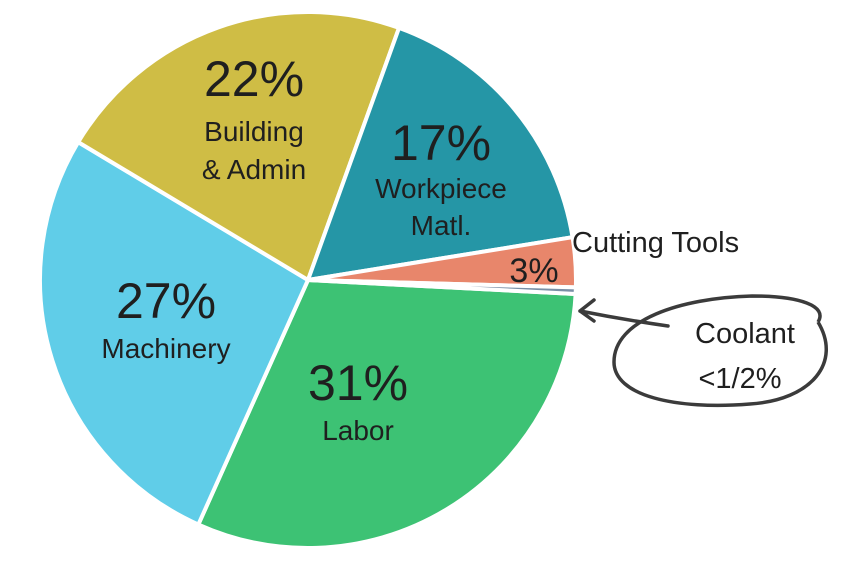 Image resolution: width=864 pixels, height=565 pixels. What do you see at coordinates (441, 143) in the screenshot?
I see `pie-percent-label-workpiece-matl: 17%` at bounding box center [441, 143].